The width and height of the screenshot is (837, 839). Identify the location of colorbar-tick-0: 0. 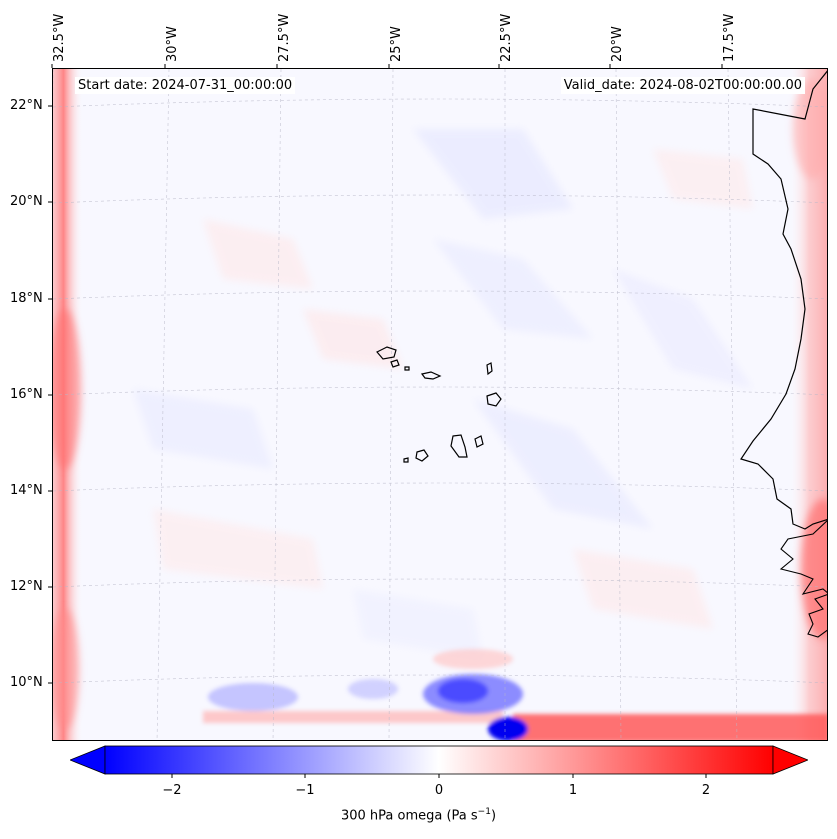
(439, 790).